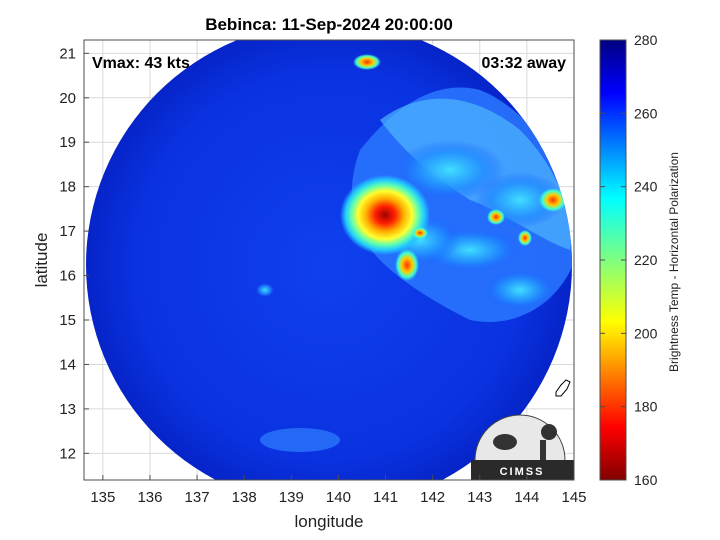  What do you see at coordinates (385, 215) in the screenshot?
I see `storm-core` at bounding box center [385, 215].